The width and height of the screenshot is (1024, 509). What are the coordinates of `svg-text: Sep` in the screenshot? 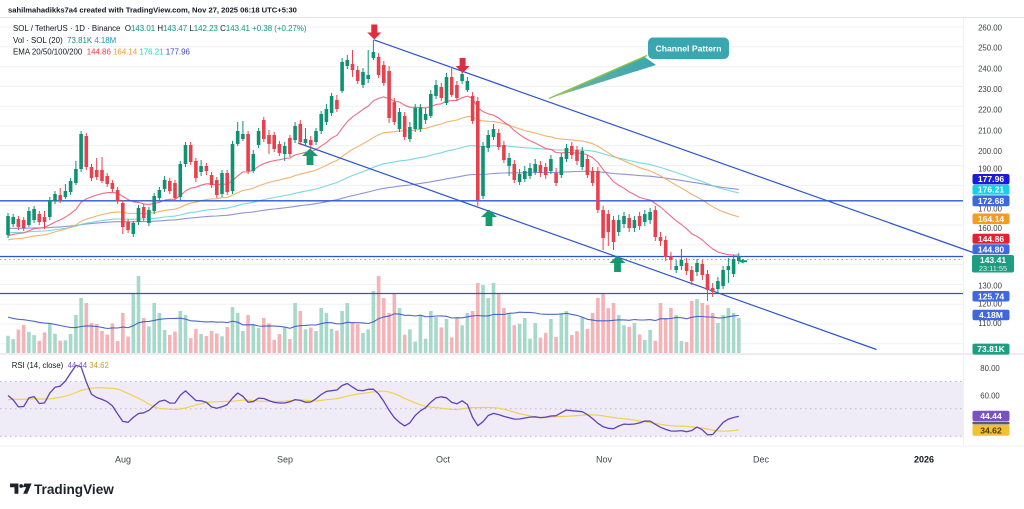 It's located at (285, 460).